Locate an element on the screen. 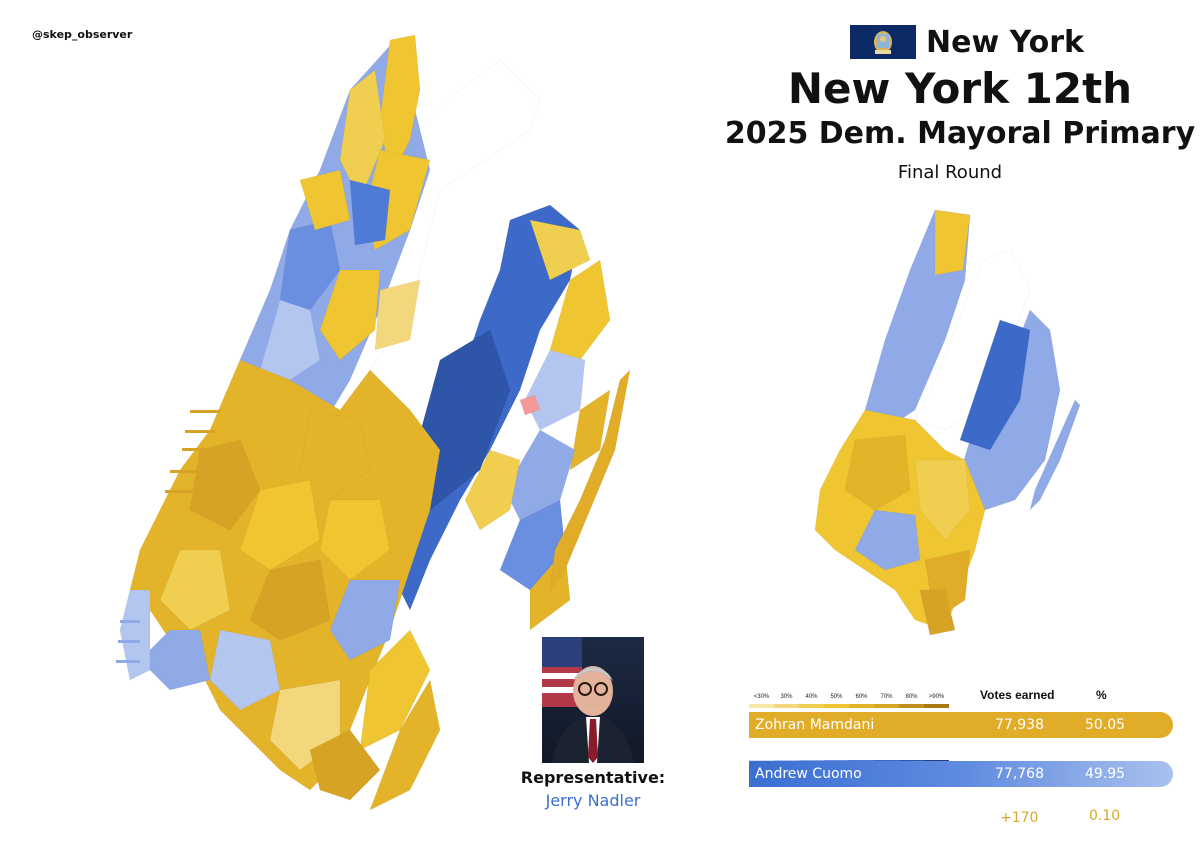  margin-percent: 0.10 is located at coordinates (1105, 816).